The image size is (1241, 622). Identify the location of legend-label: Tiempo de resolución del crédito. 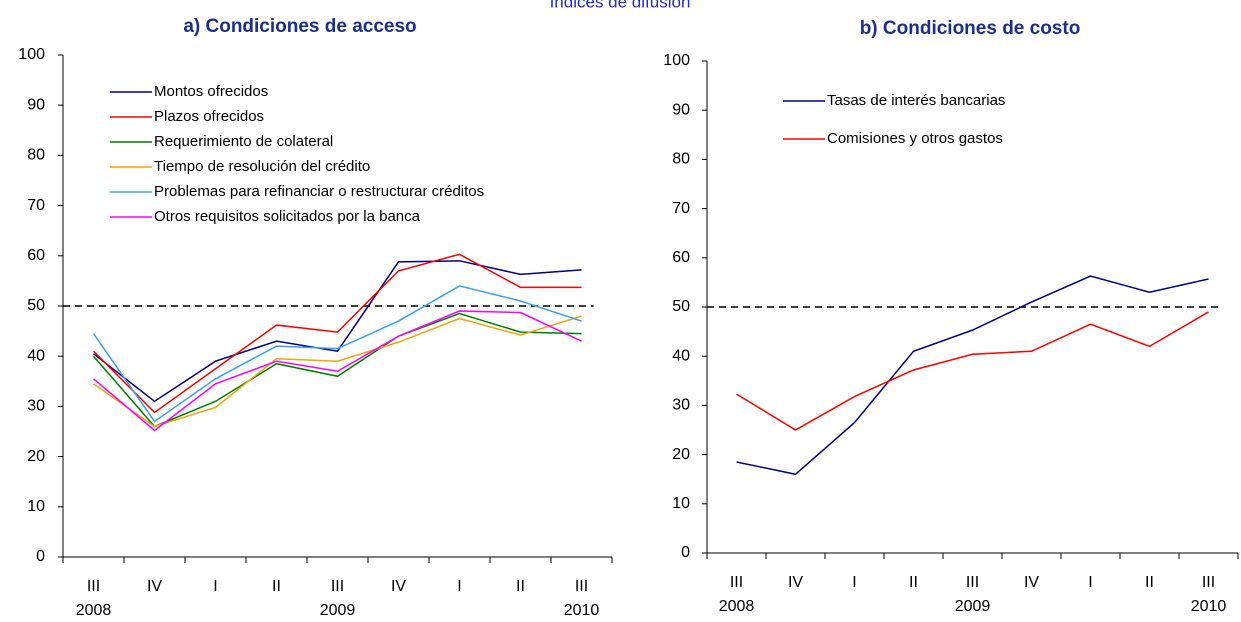
(262, 166).